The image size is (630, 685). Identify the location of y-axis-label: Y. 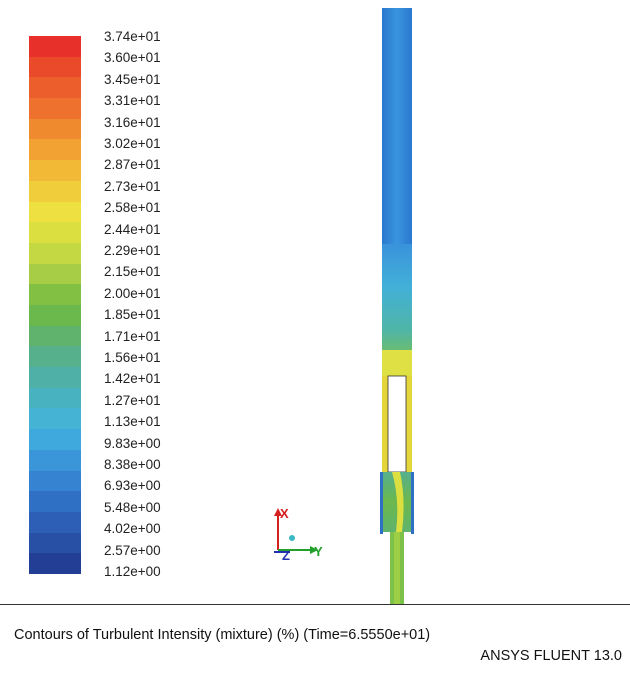
(318, 551).